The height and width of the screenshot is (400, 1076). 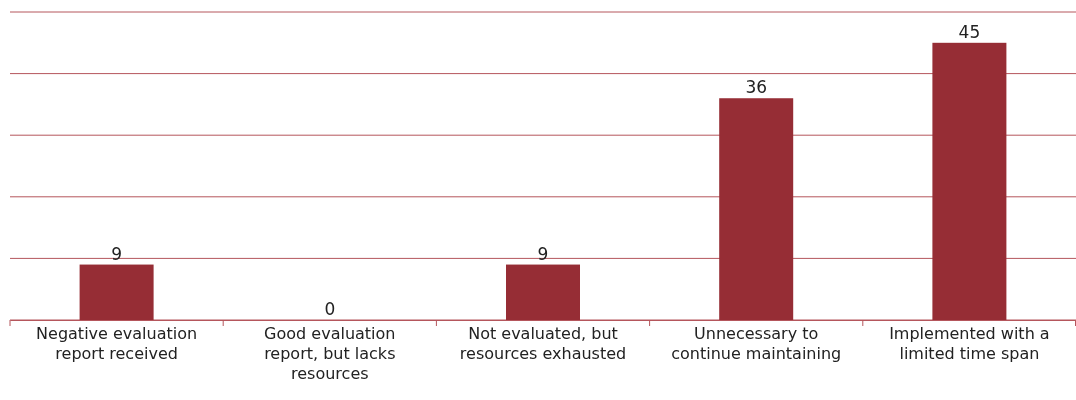 I want to click on x-tick-label: Not evaluated, but resources exhausted, so click(x=543, y=344).